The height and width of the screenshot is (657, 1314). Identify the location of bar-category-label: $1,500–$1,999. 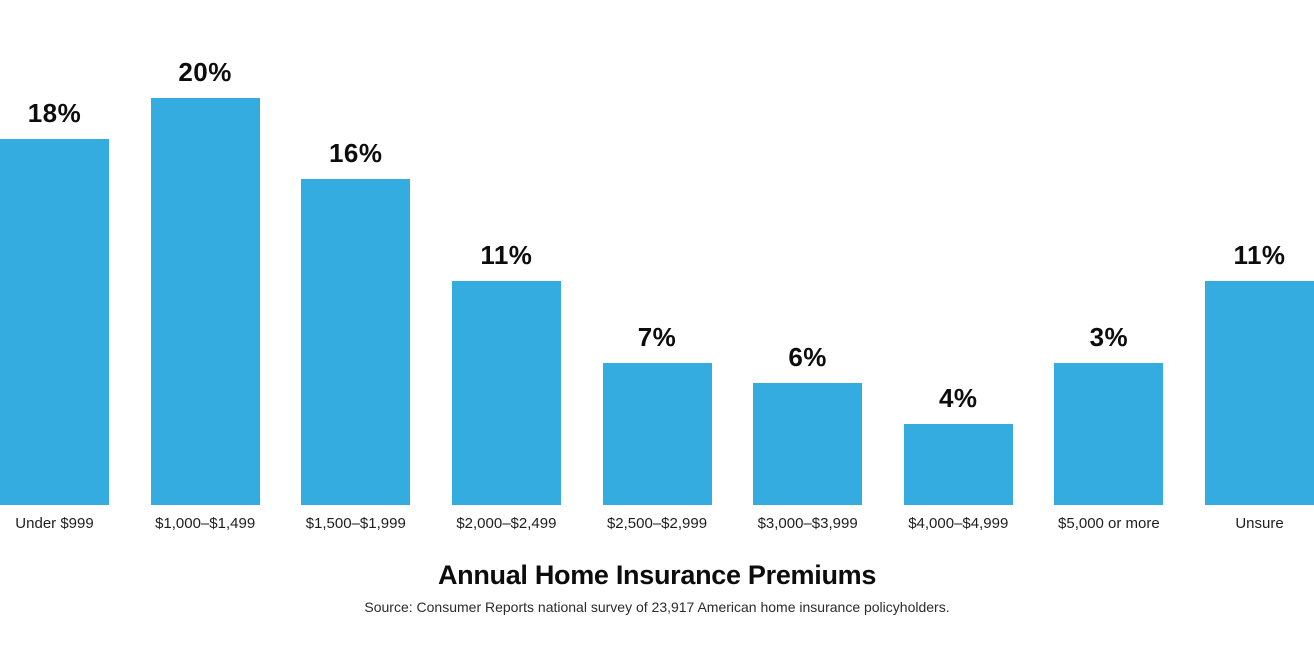
(355, 523).